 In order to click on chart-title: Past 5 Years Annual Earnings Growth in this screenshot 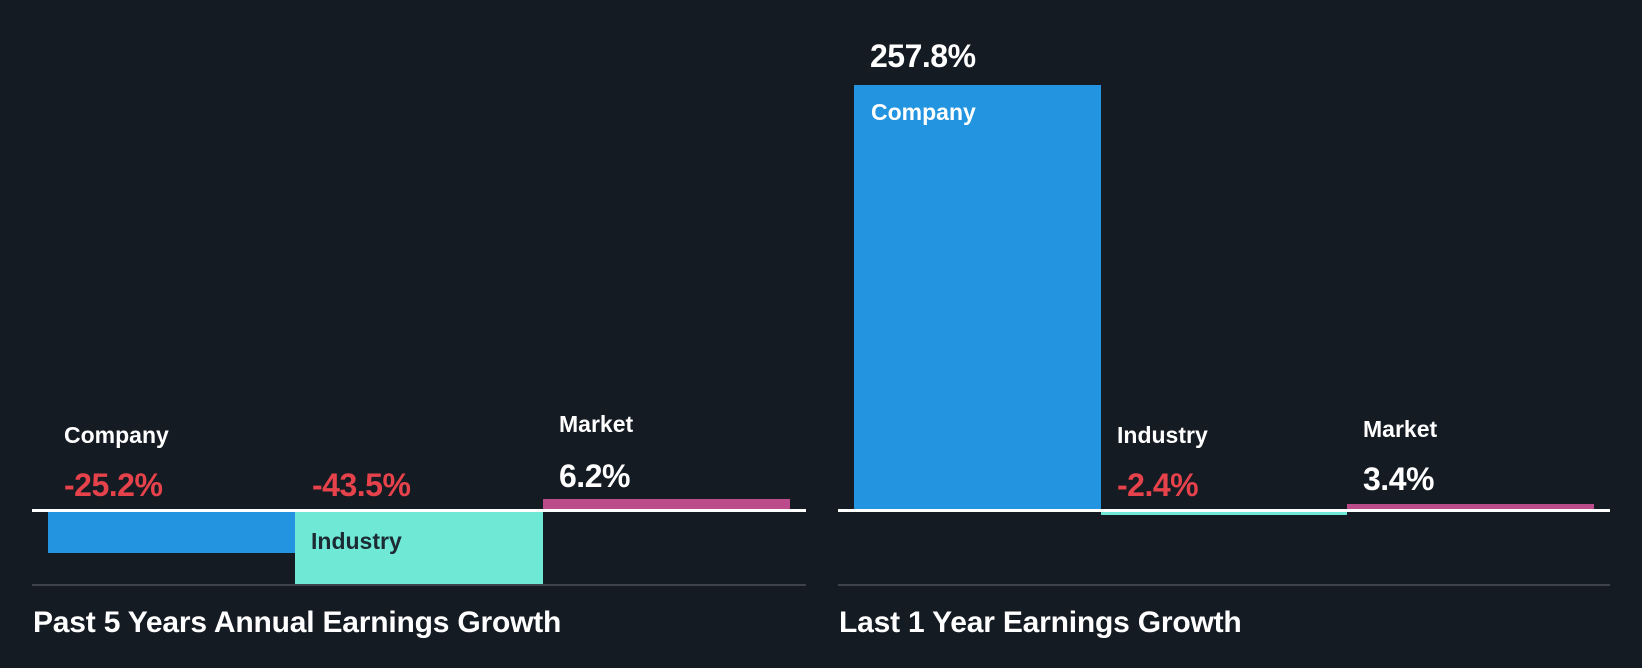, I will do `click(297, 622)`.